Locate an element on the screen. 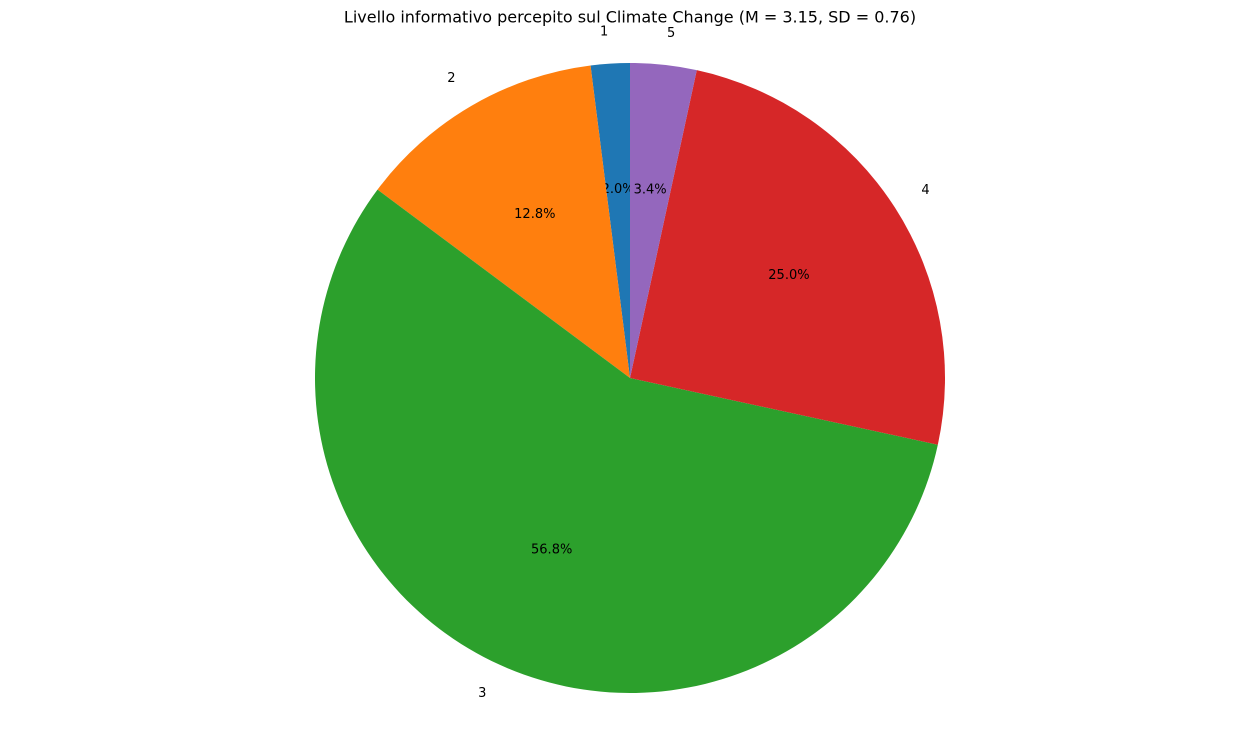 Image resolution: width=1260 pixels, height=735 pixels. slice-label: 3 is located at coordinates (482, 693).